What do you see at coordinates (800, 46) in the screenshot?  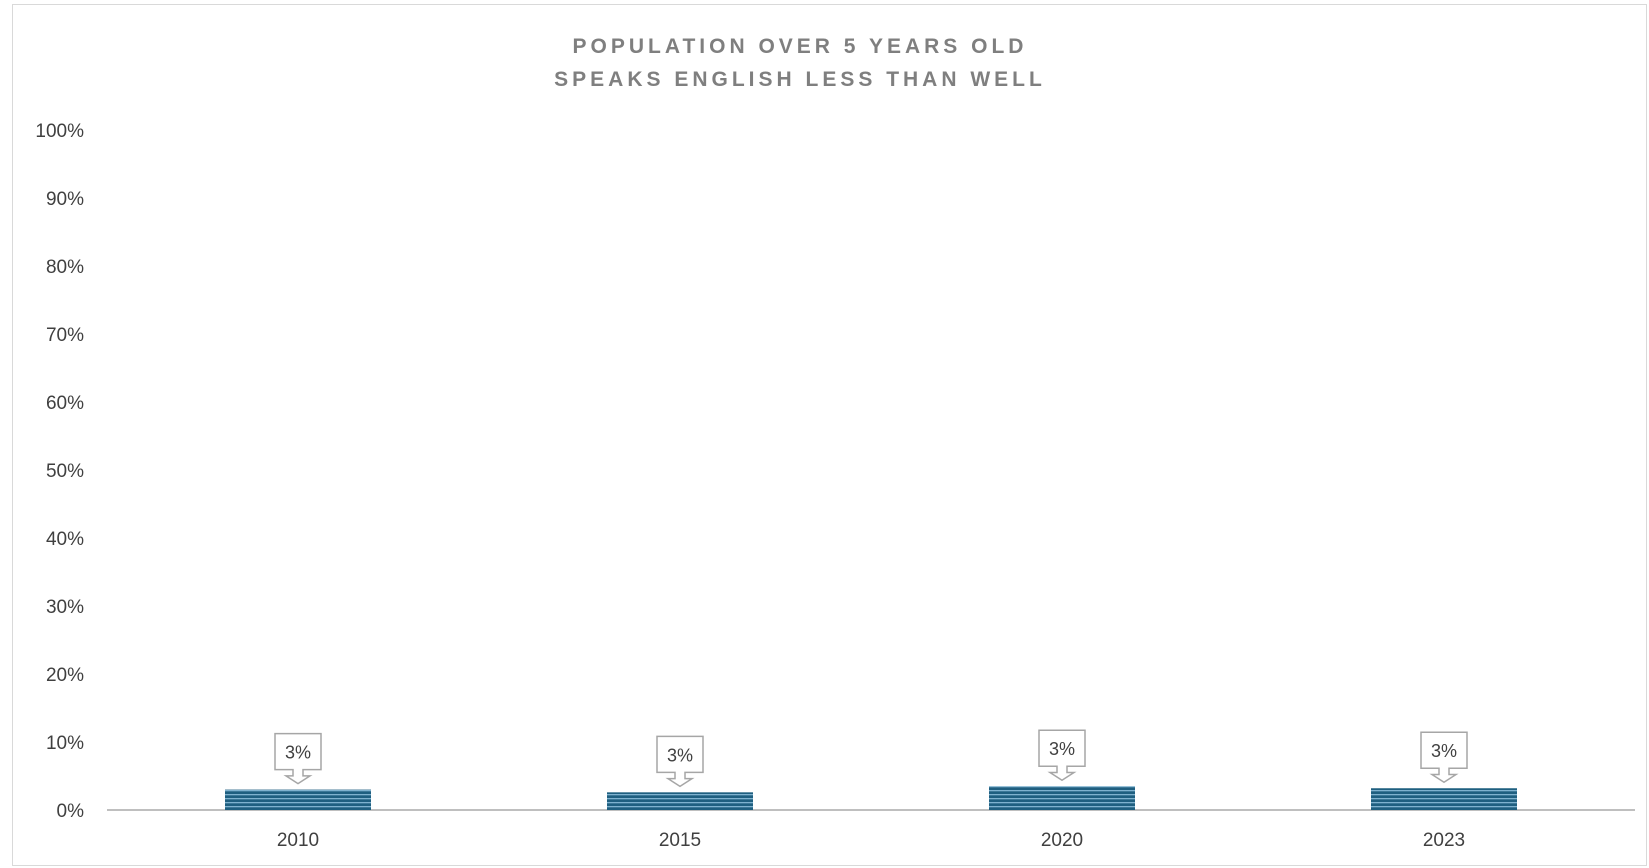 I see `chart-title-line-1: POPULATION OVER 5 YEARS OLD` at bounding box center [800, 46].